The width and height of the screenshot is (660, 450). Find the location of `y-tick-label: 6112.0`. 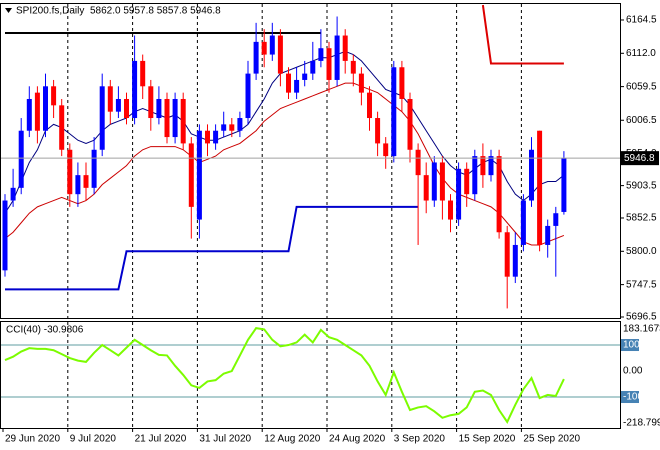

y-tick-label: 6112.0 is located at coordinates (641, 53).